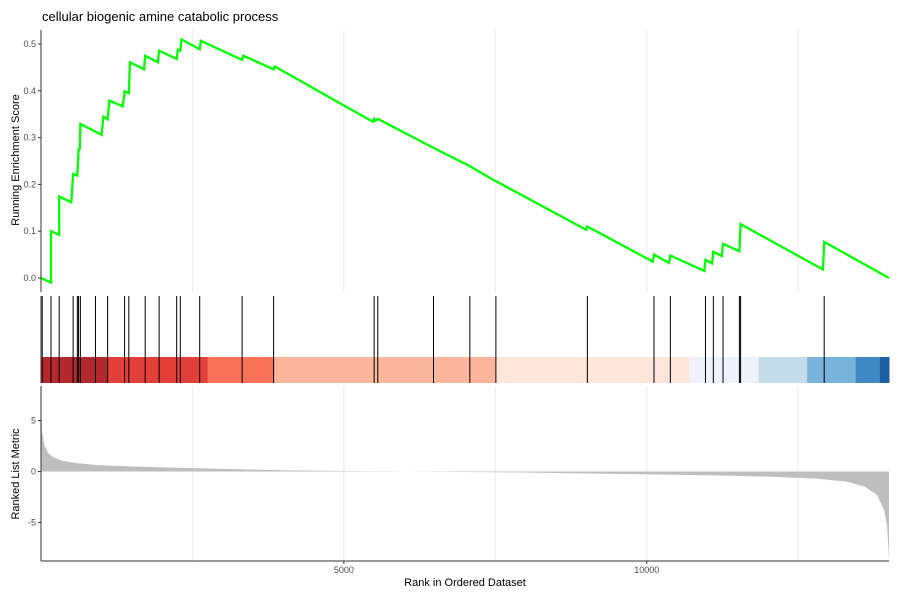 The width and height of the screenshot is (900, 600). What do you see at coordinates (465, 583) in the screenshot?
I see `x-axis-label: Rank in Ordered Dataset` at bounding box center [465, 583].